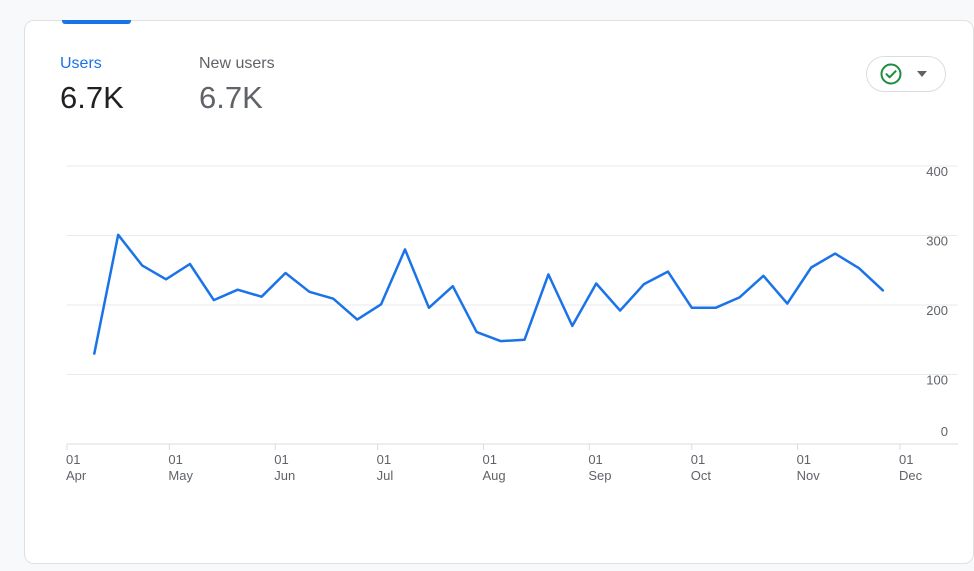  What do you see at coordinates (937, 171) in the screenshot?
I see `y-tick-label-400: 400` at bounding box center [937, 171].